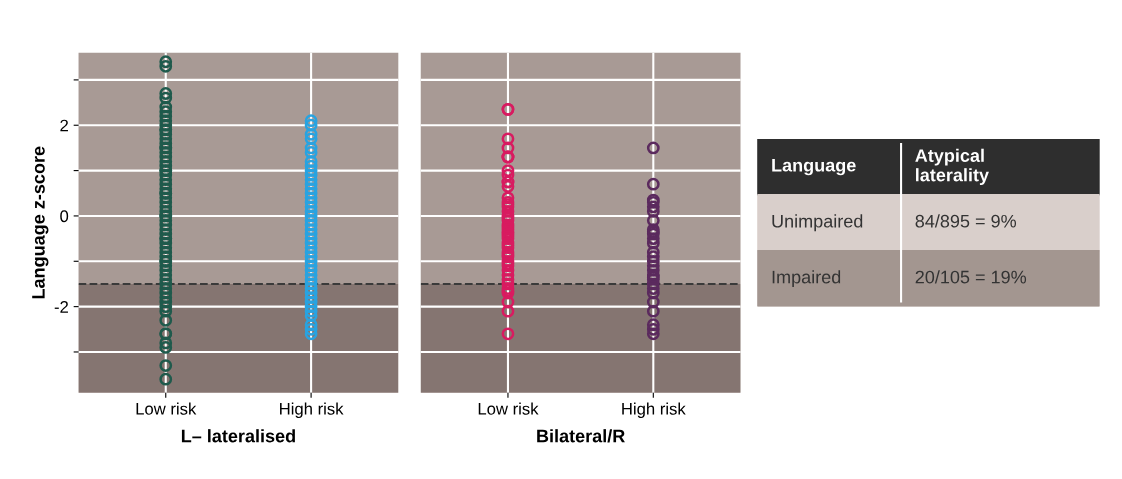 The image size is (1122, 479). What do you see at coordinates (952, 166) in the screenshot?
I see `text: Atypical laterality` at bounding box center [952, 166].